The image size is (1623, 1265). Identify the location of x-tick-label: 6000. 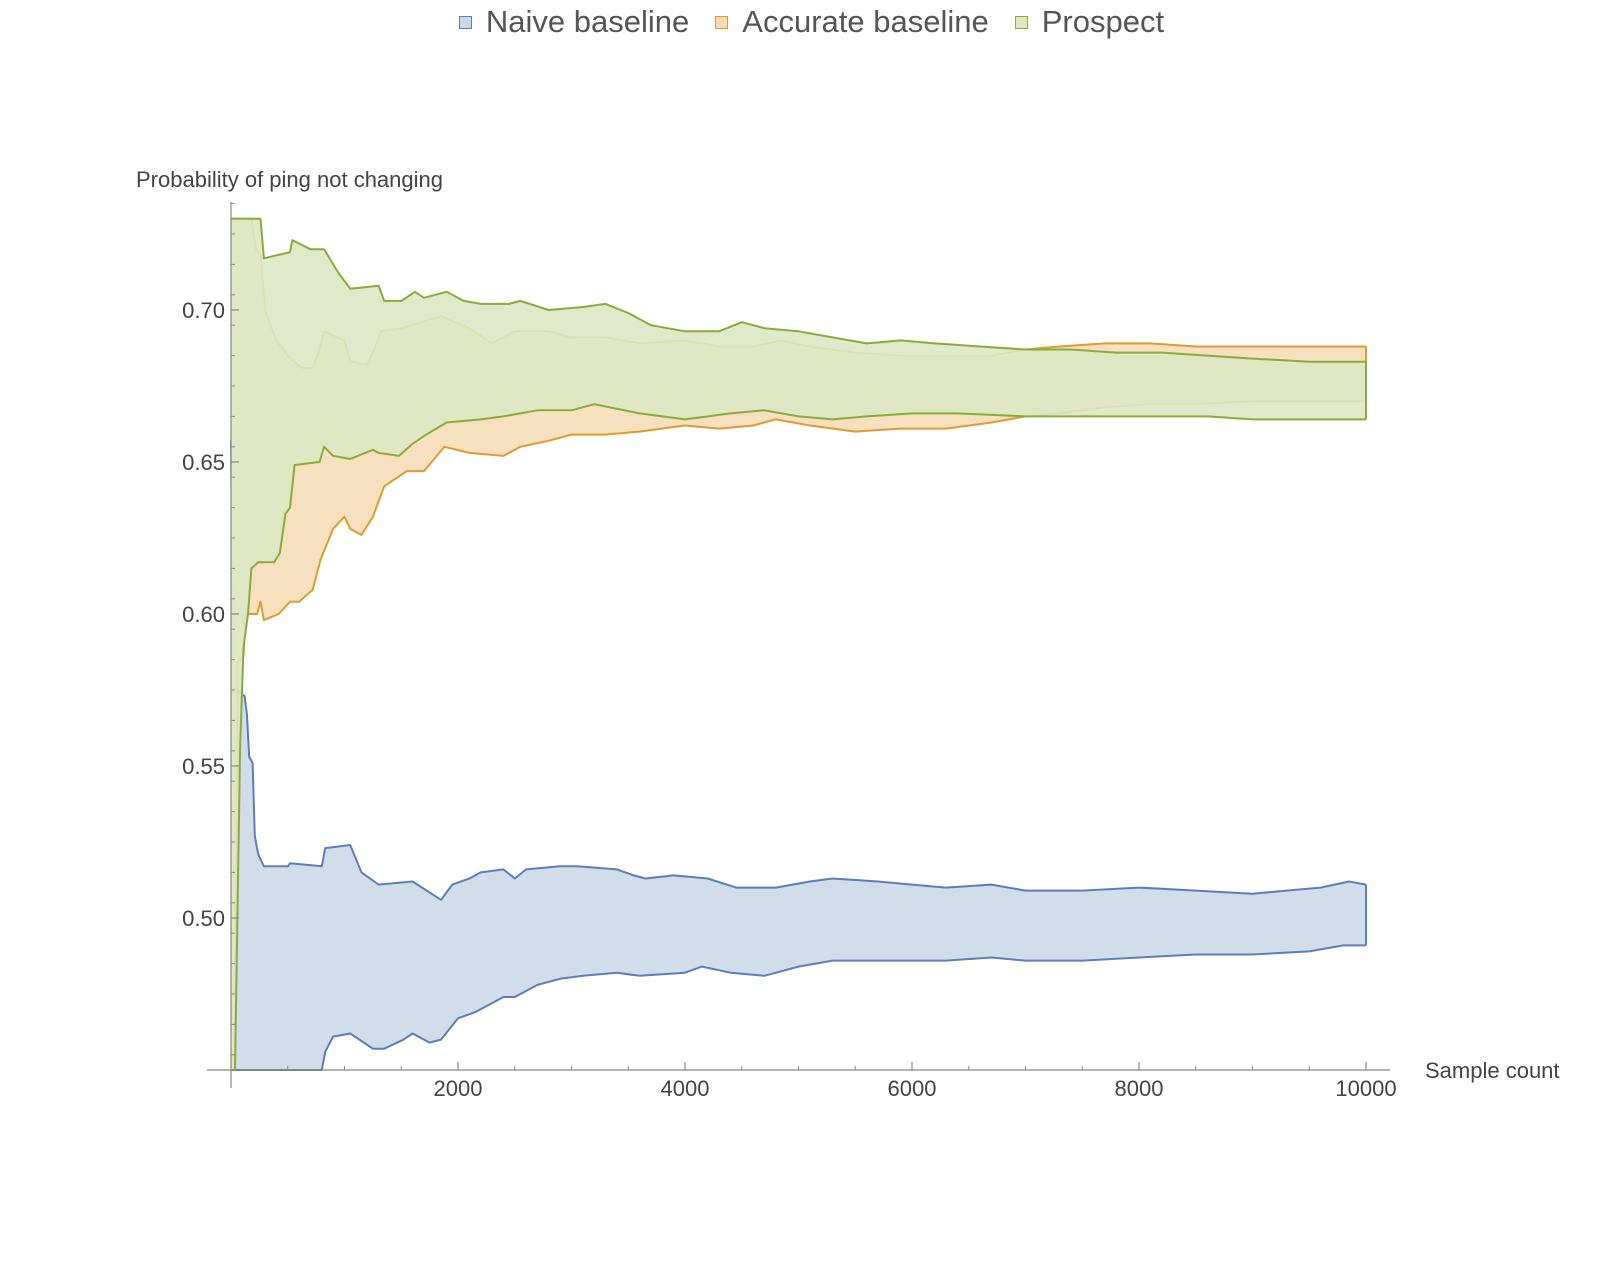
(912, 1088).